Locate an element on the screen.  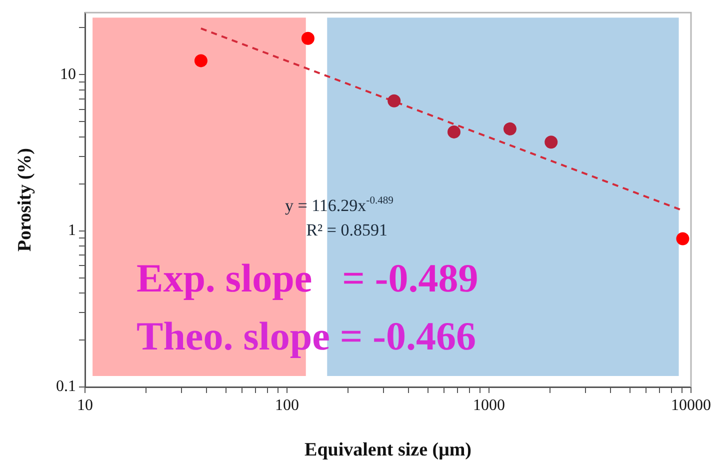
x-axis-title: Equivalent size (μm) is located at coordinates (388, 450).